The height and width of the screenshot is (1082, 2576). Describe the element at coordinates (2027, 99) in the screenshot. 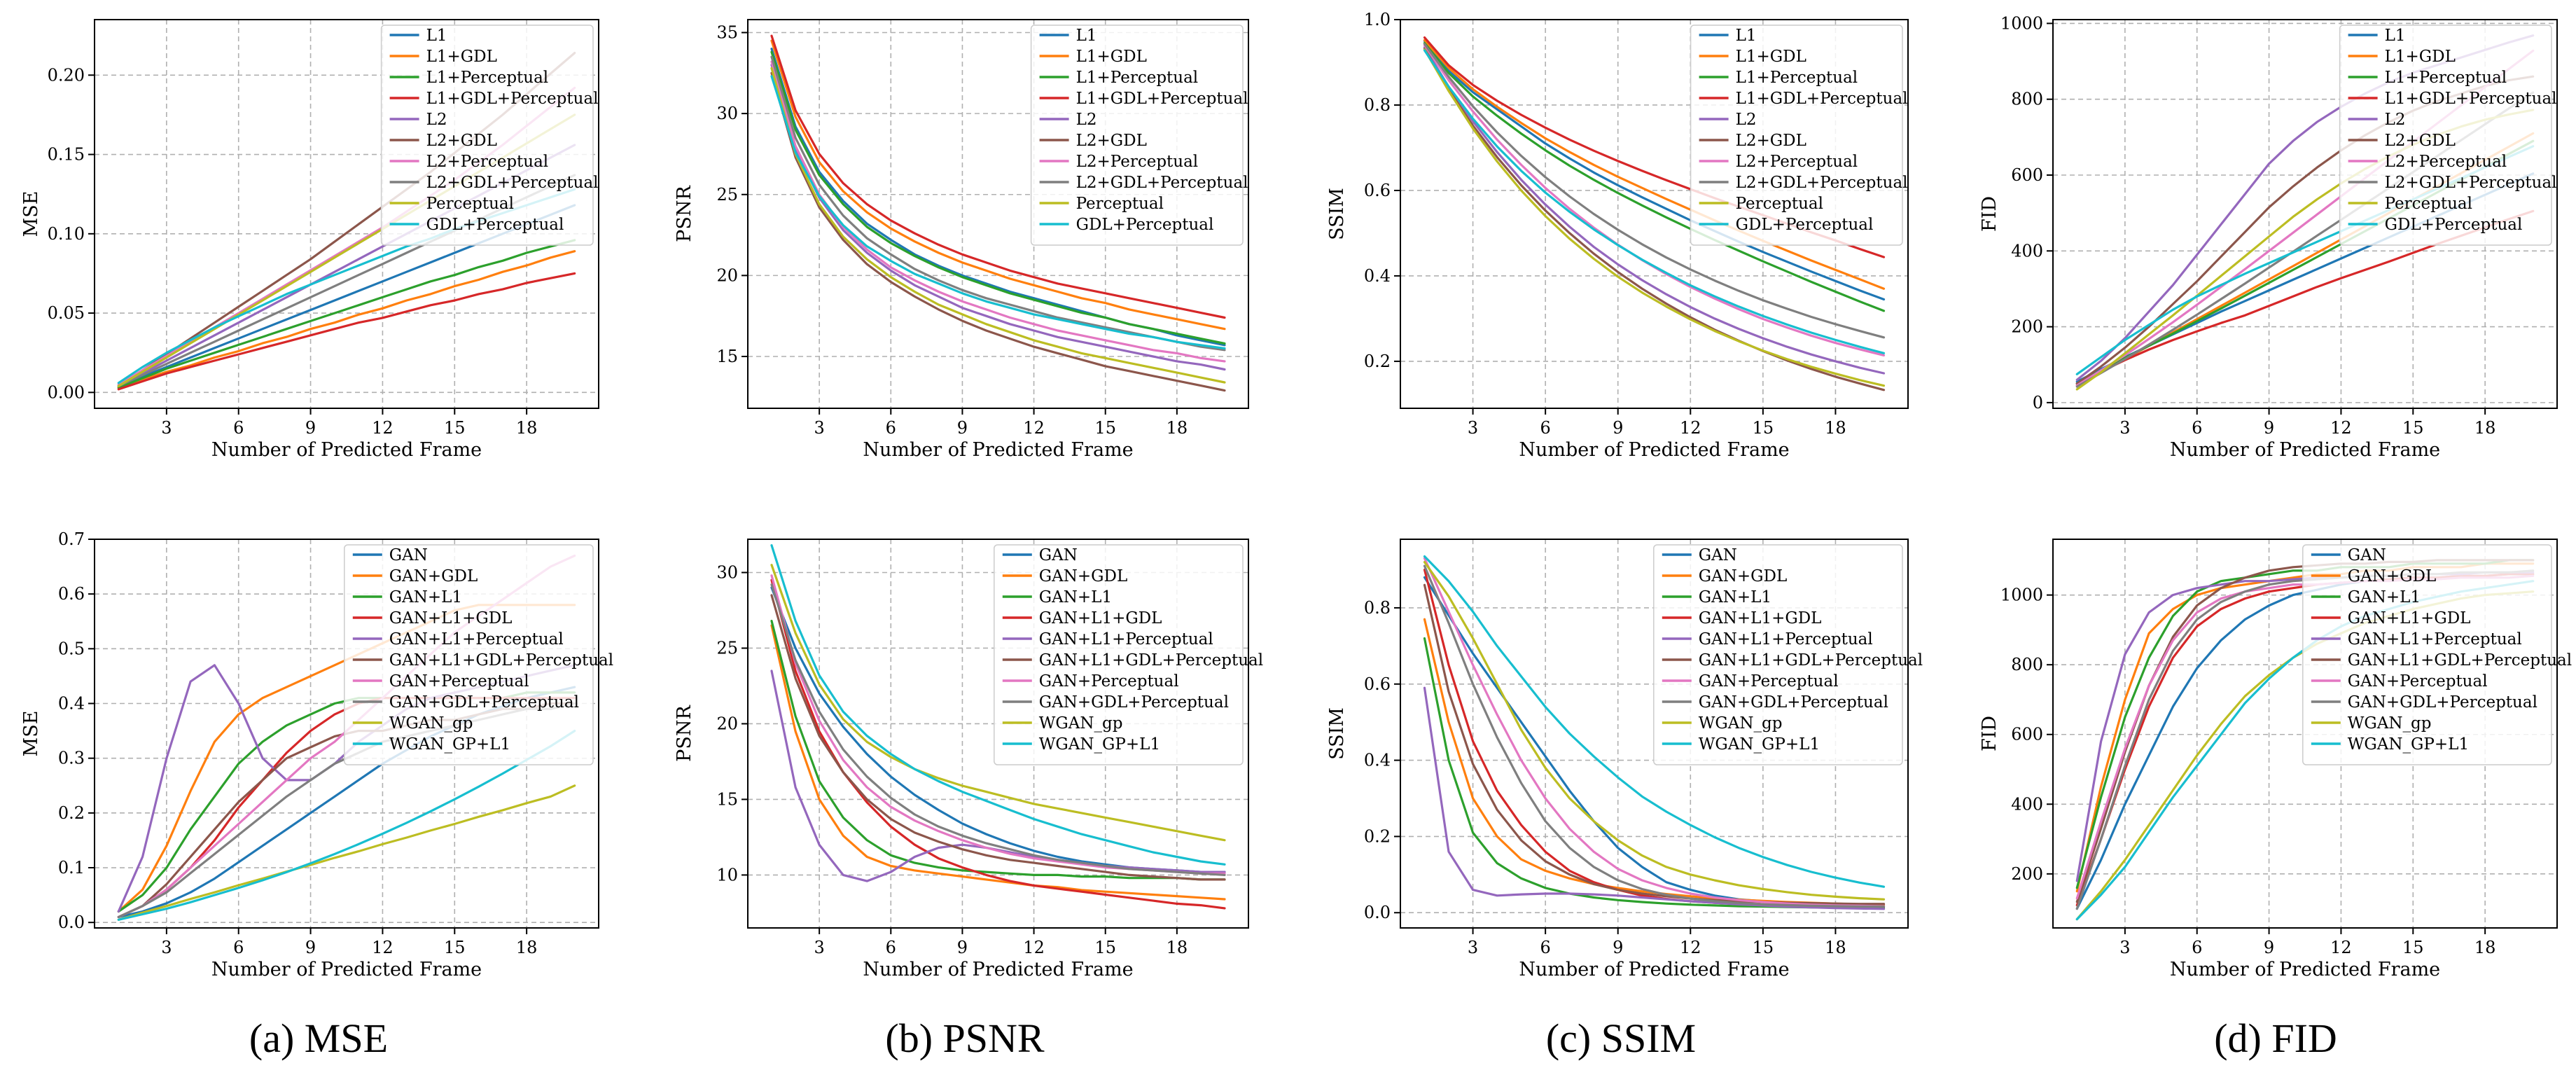

I see `y-tick-label-4: 800` at that location.